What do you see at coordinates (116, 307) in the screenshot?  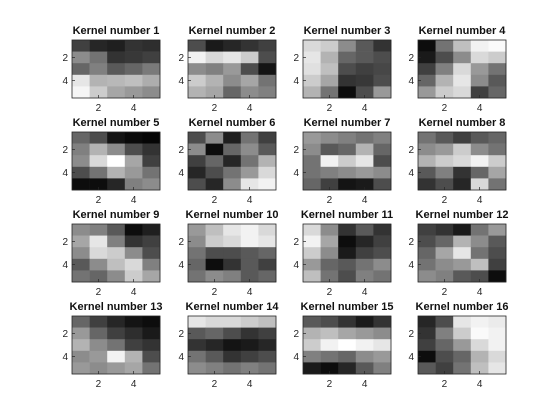 I see `panel-title: Kernel number 13` at bounding box center [116, 307].